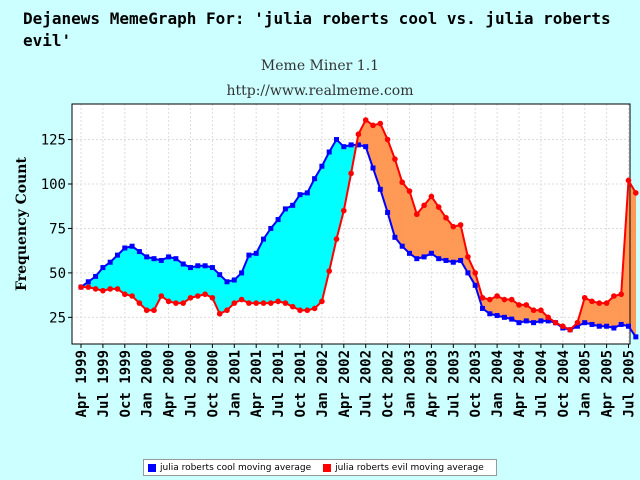 Image resolution: width=640 pixels, height=480 pixels. Describe the element at coordinates (608, 383) in the screenshot. I see `x-tick-label: Apr 2005` at that location.